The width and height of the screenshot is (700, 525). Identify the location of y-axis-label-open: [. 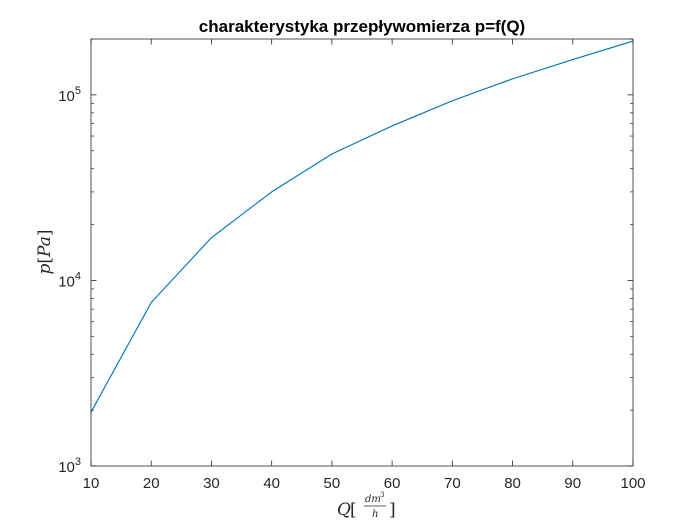
(45, 260).